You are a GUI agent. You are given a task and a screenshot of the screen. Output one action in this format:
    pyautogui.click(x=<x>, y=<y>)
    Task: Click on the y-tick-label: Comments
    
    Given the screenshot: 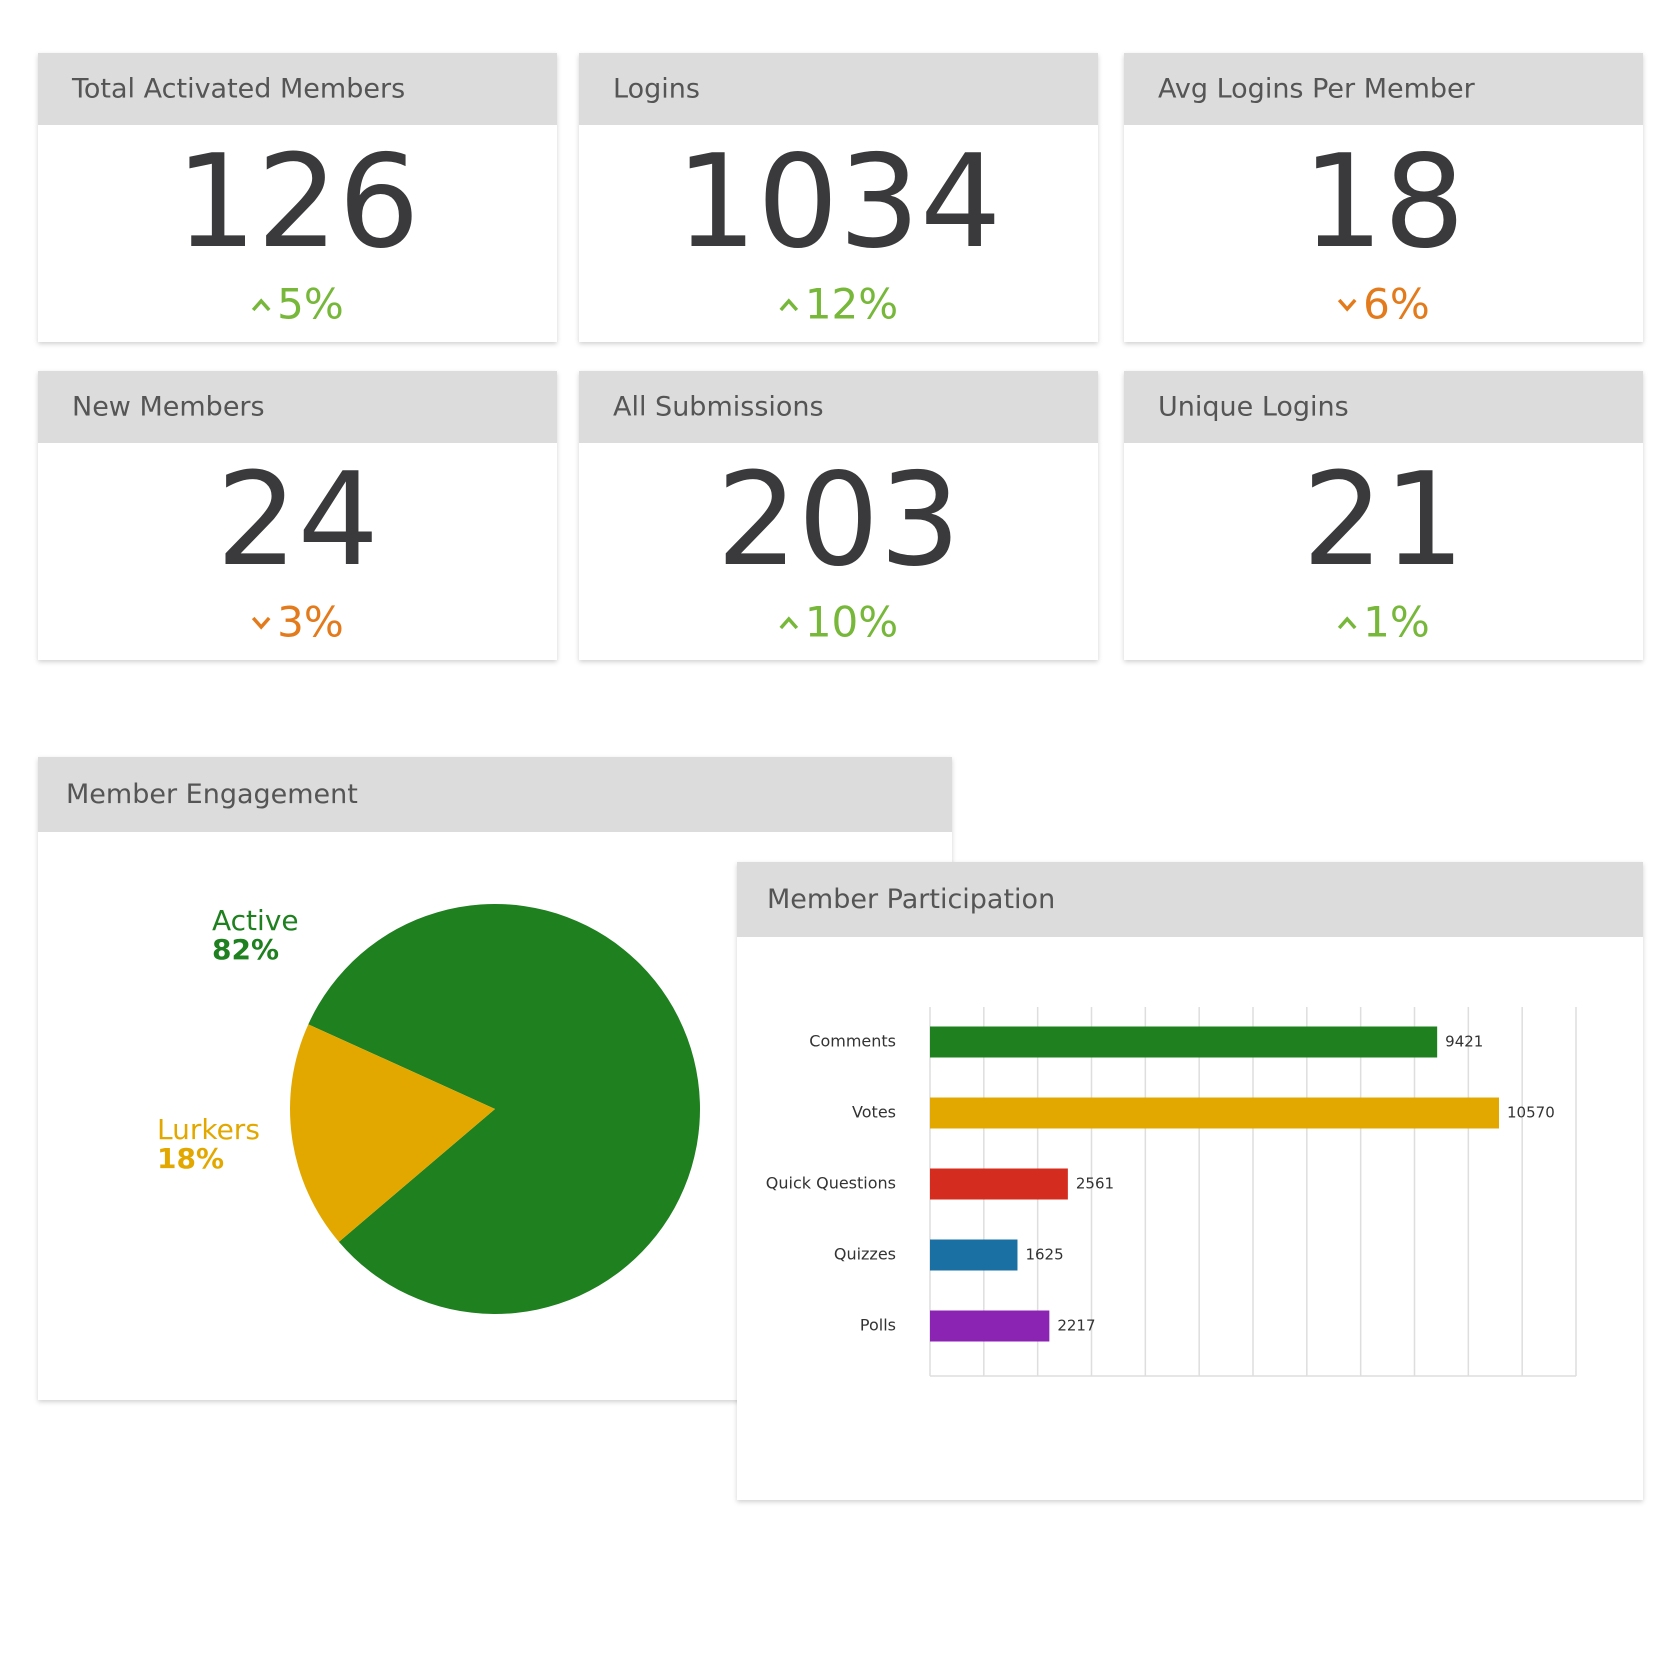 What is the action you would take?
    pyautogui.click(x=852, y=1041)
    